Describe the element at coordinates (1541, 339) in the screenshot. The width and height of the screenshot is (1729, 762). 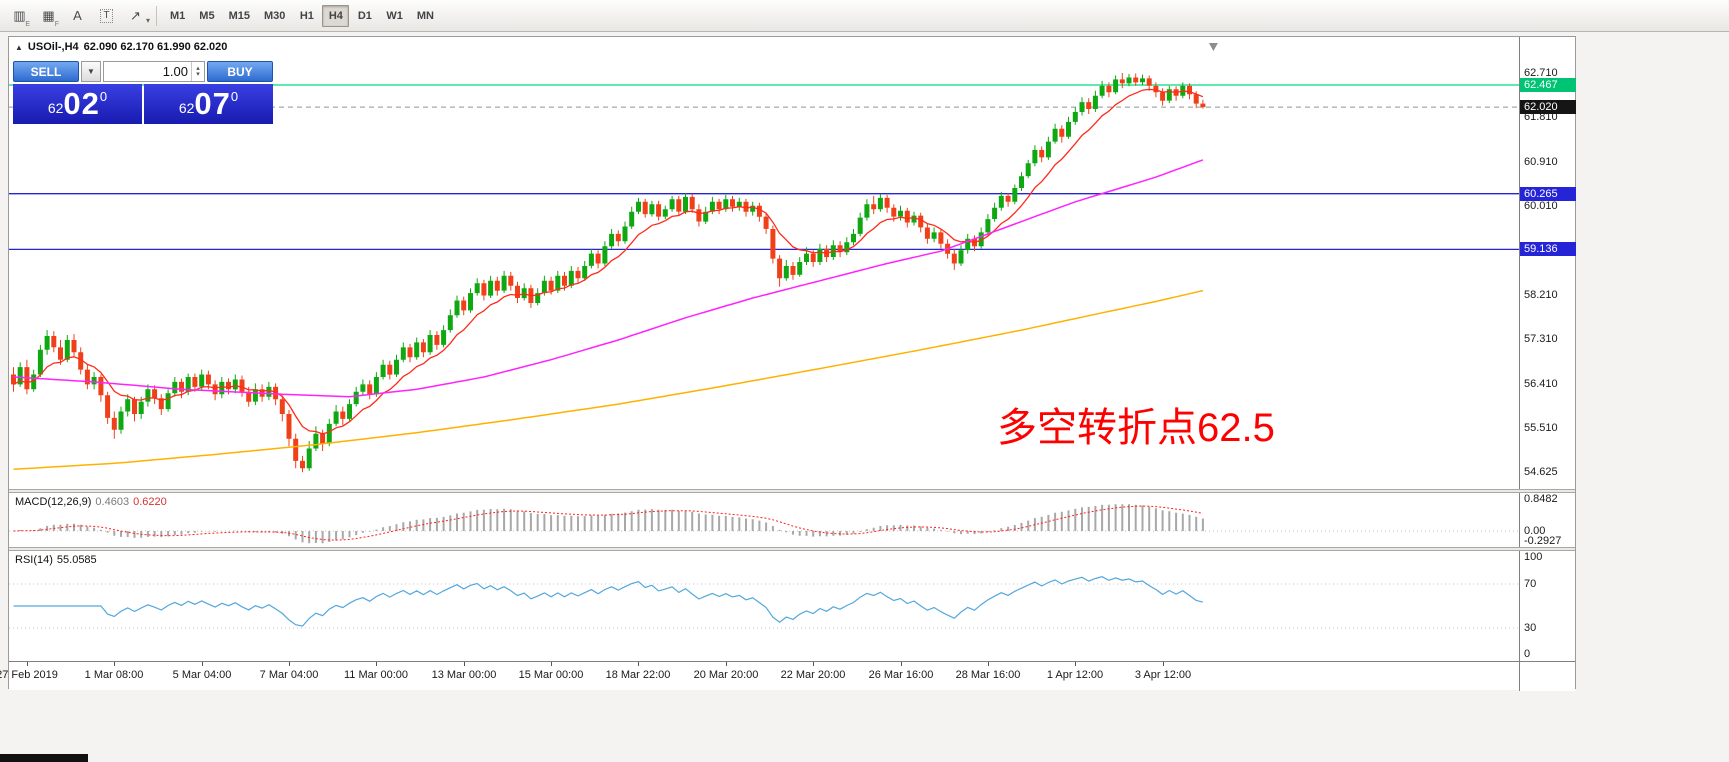
I see `price-scale-label: 57.310` at that location.